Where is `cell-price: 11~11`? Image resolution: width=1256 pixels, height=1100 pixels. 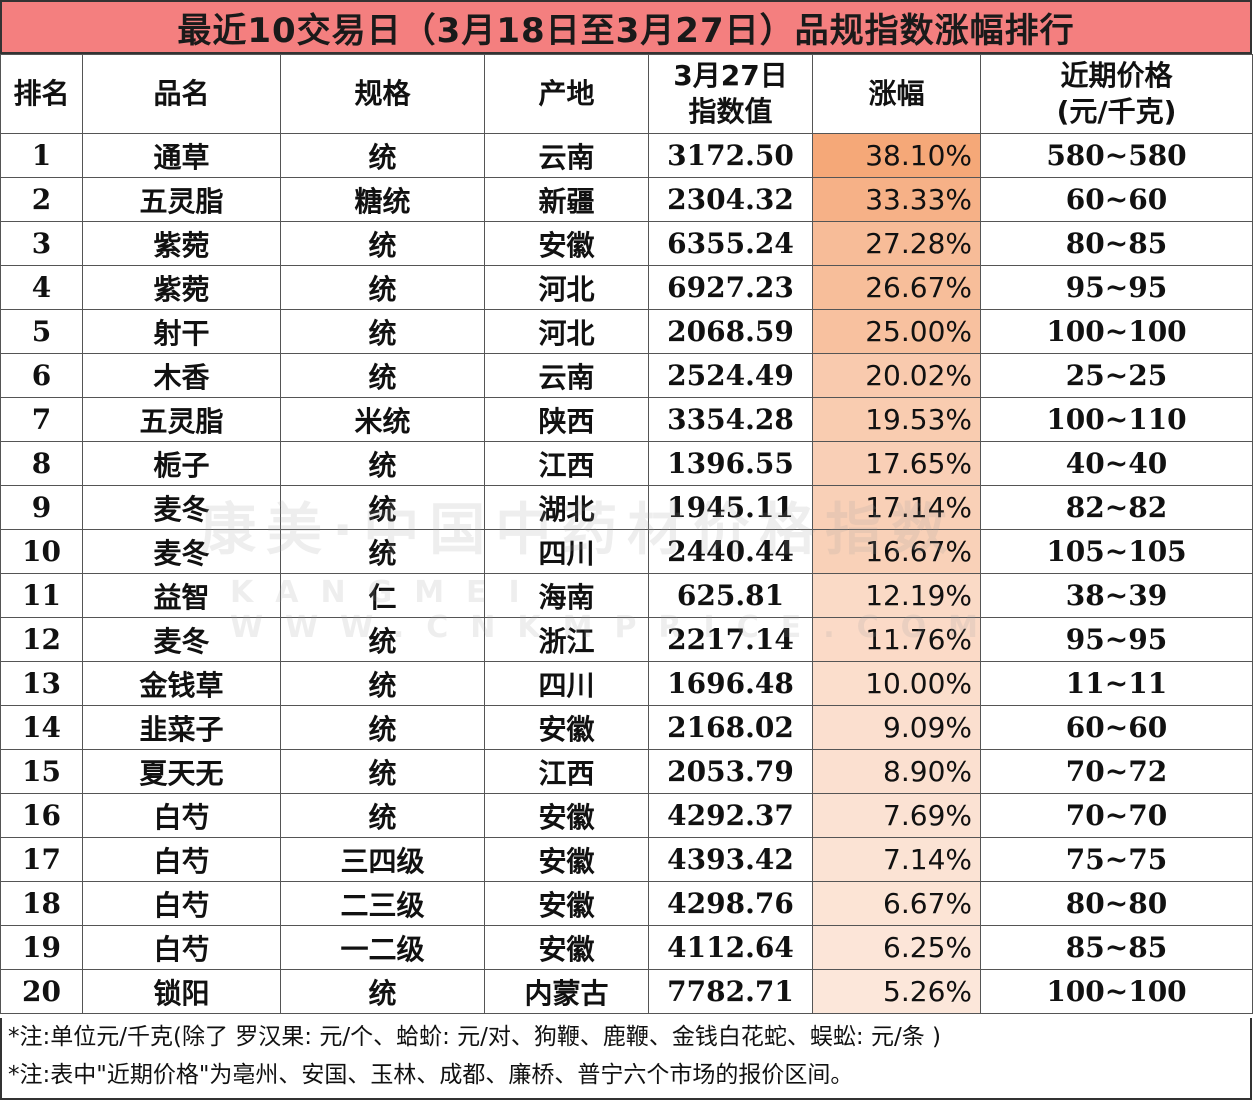 cell-price: 11~11 is located at coordinates (1116, 683).